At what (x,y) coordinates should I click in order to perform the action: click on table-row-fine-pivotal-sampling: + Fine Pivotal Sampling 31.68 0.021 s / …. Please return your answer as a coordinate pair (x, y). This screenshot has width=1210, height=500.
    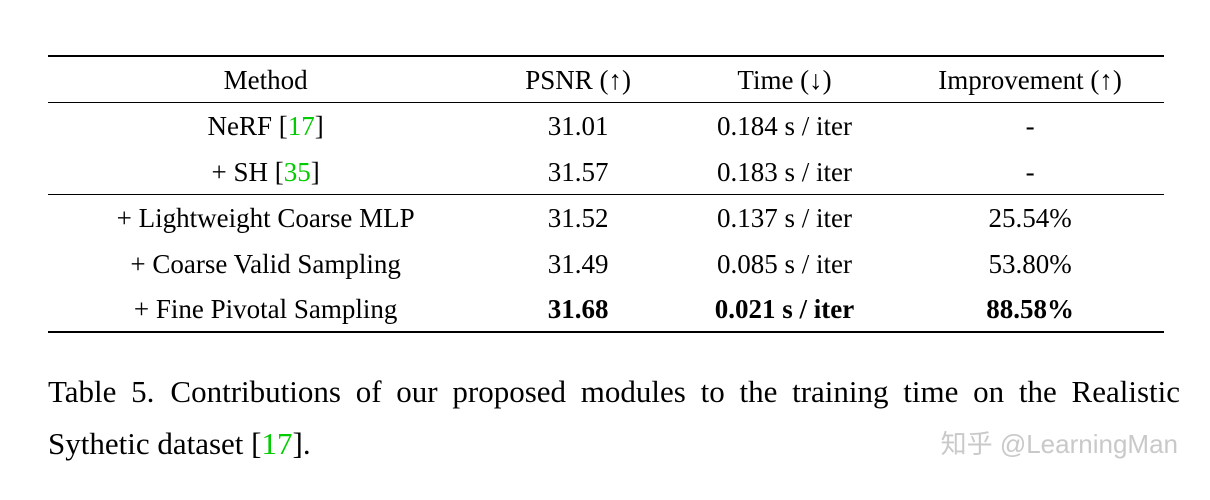
    Looking at the image, I should click on (606, 309).